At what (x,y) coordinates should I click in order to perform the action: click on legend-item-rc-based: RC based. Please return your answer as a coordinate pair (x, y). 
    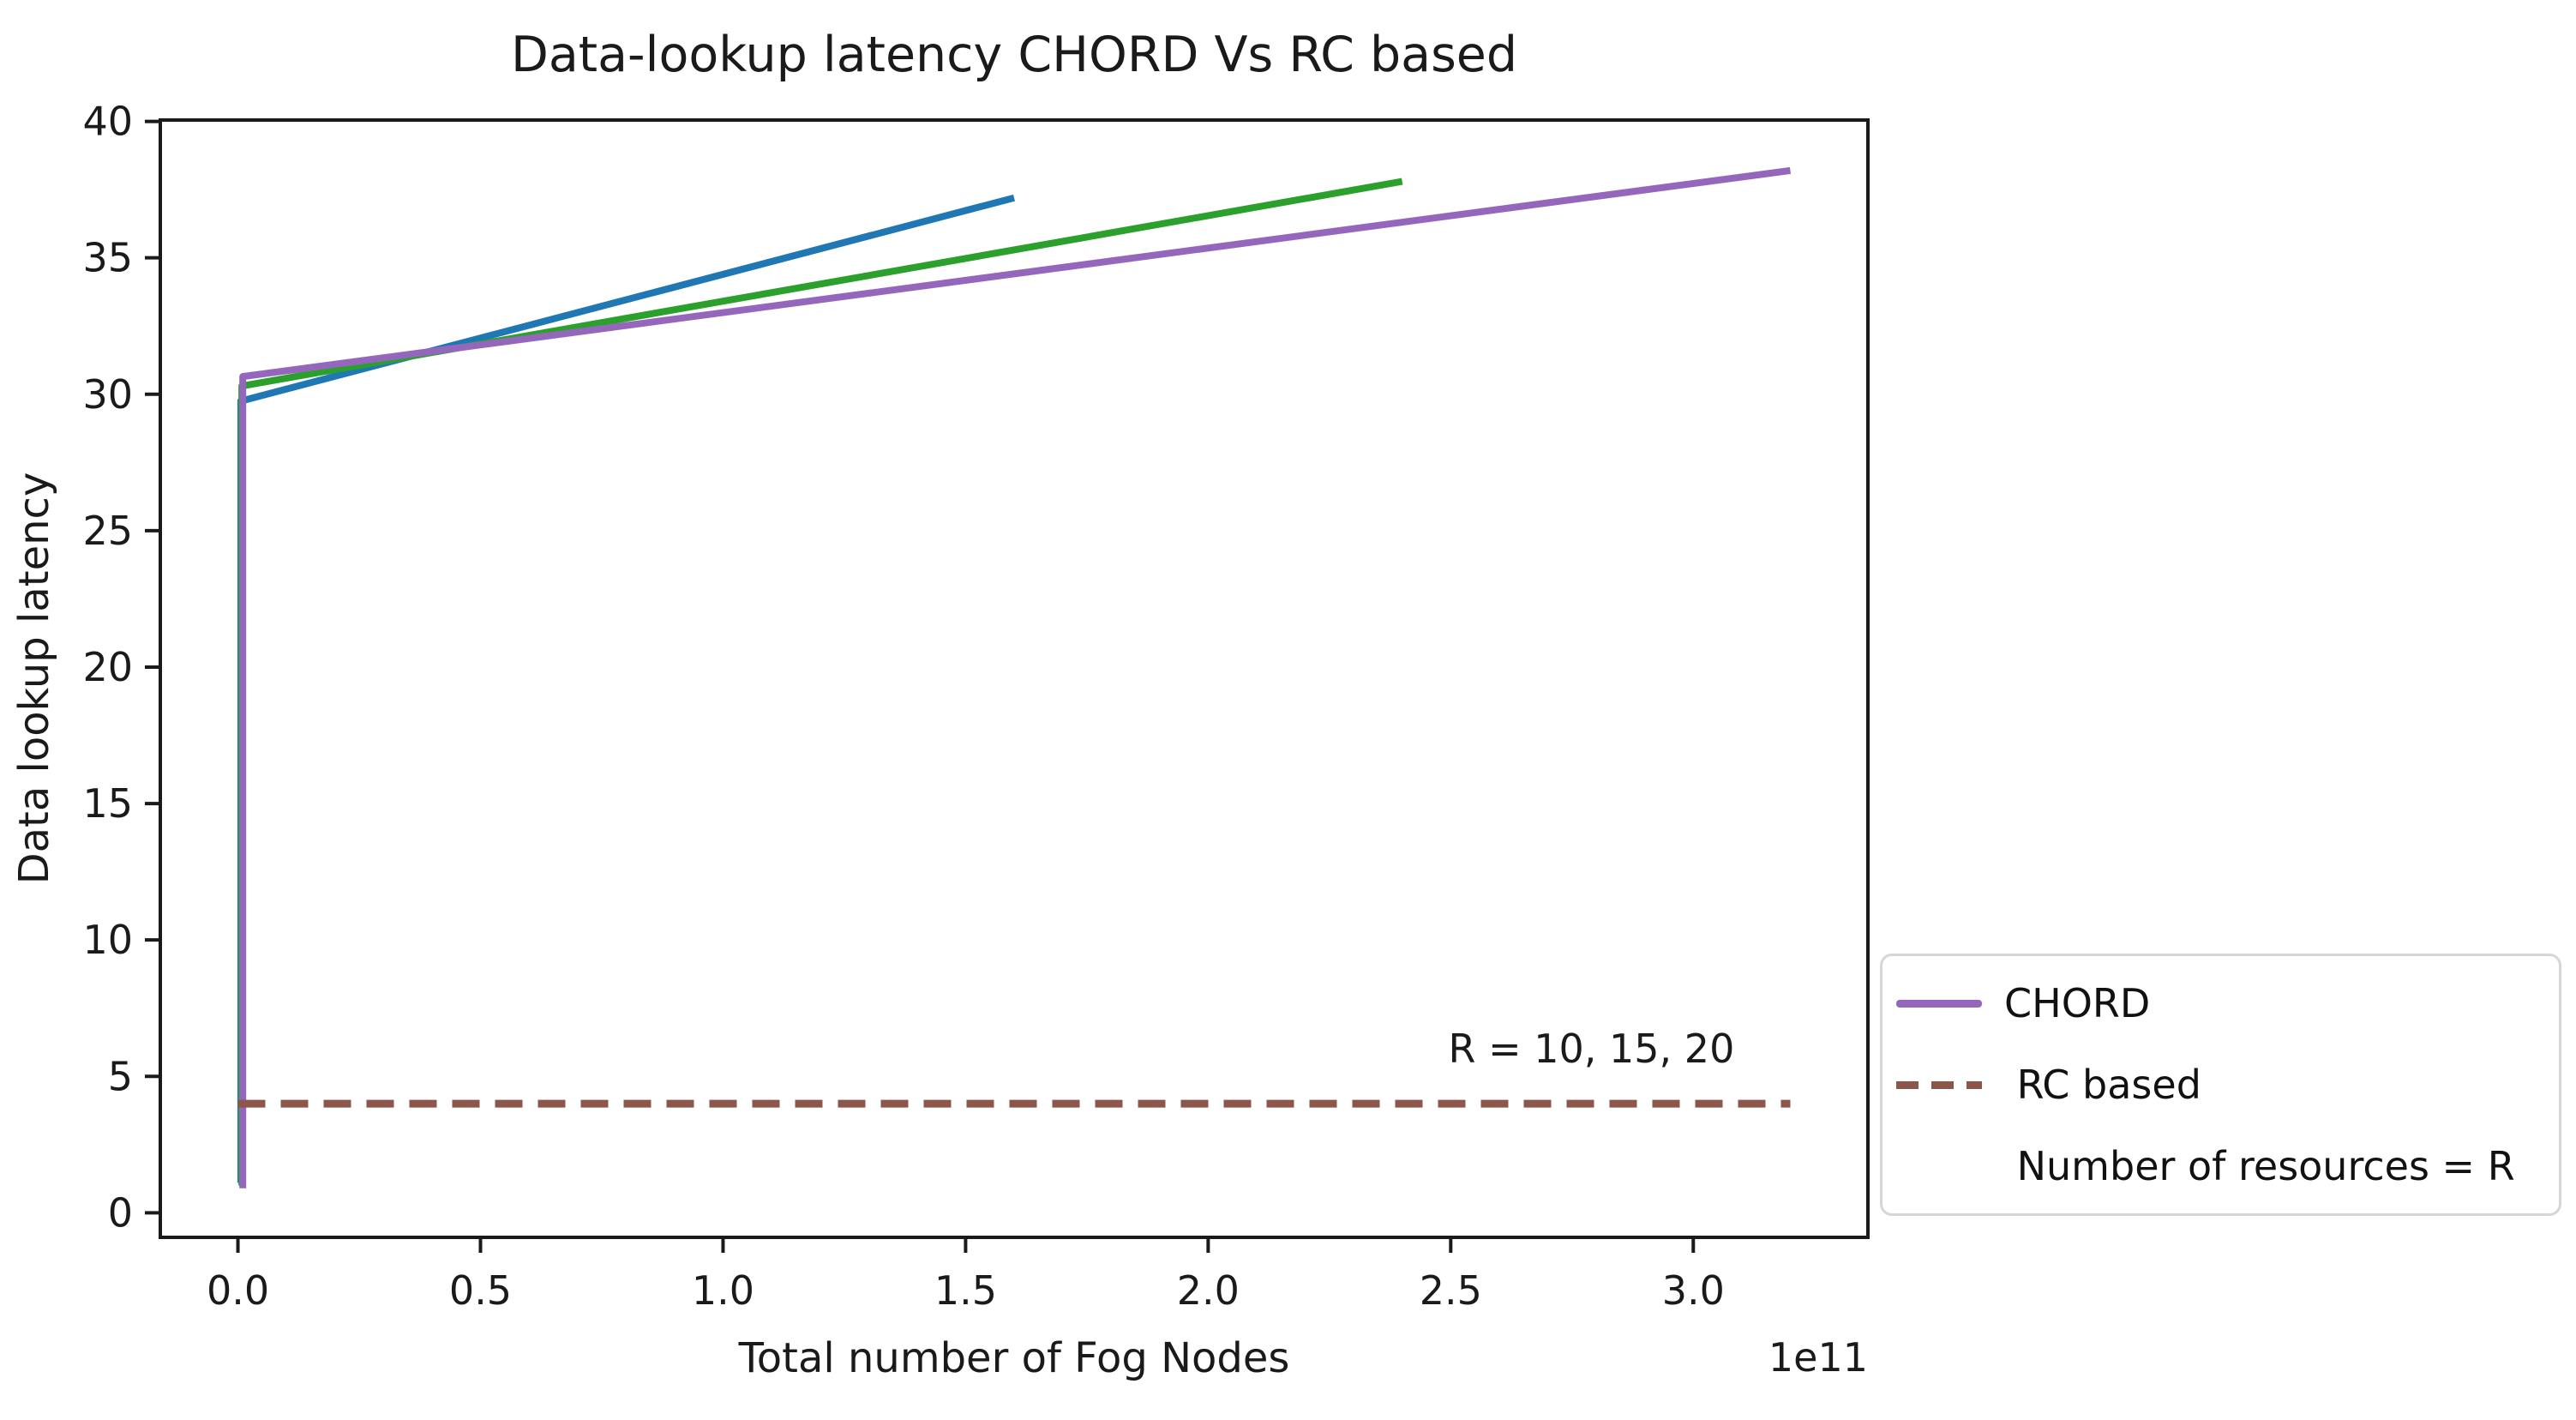
    Looking at the image, I should click on (2220, 1085).